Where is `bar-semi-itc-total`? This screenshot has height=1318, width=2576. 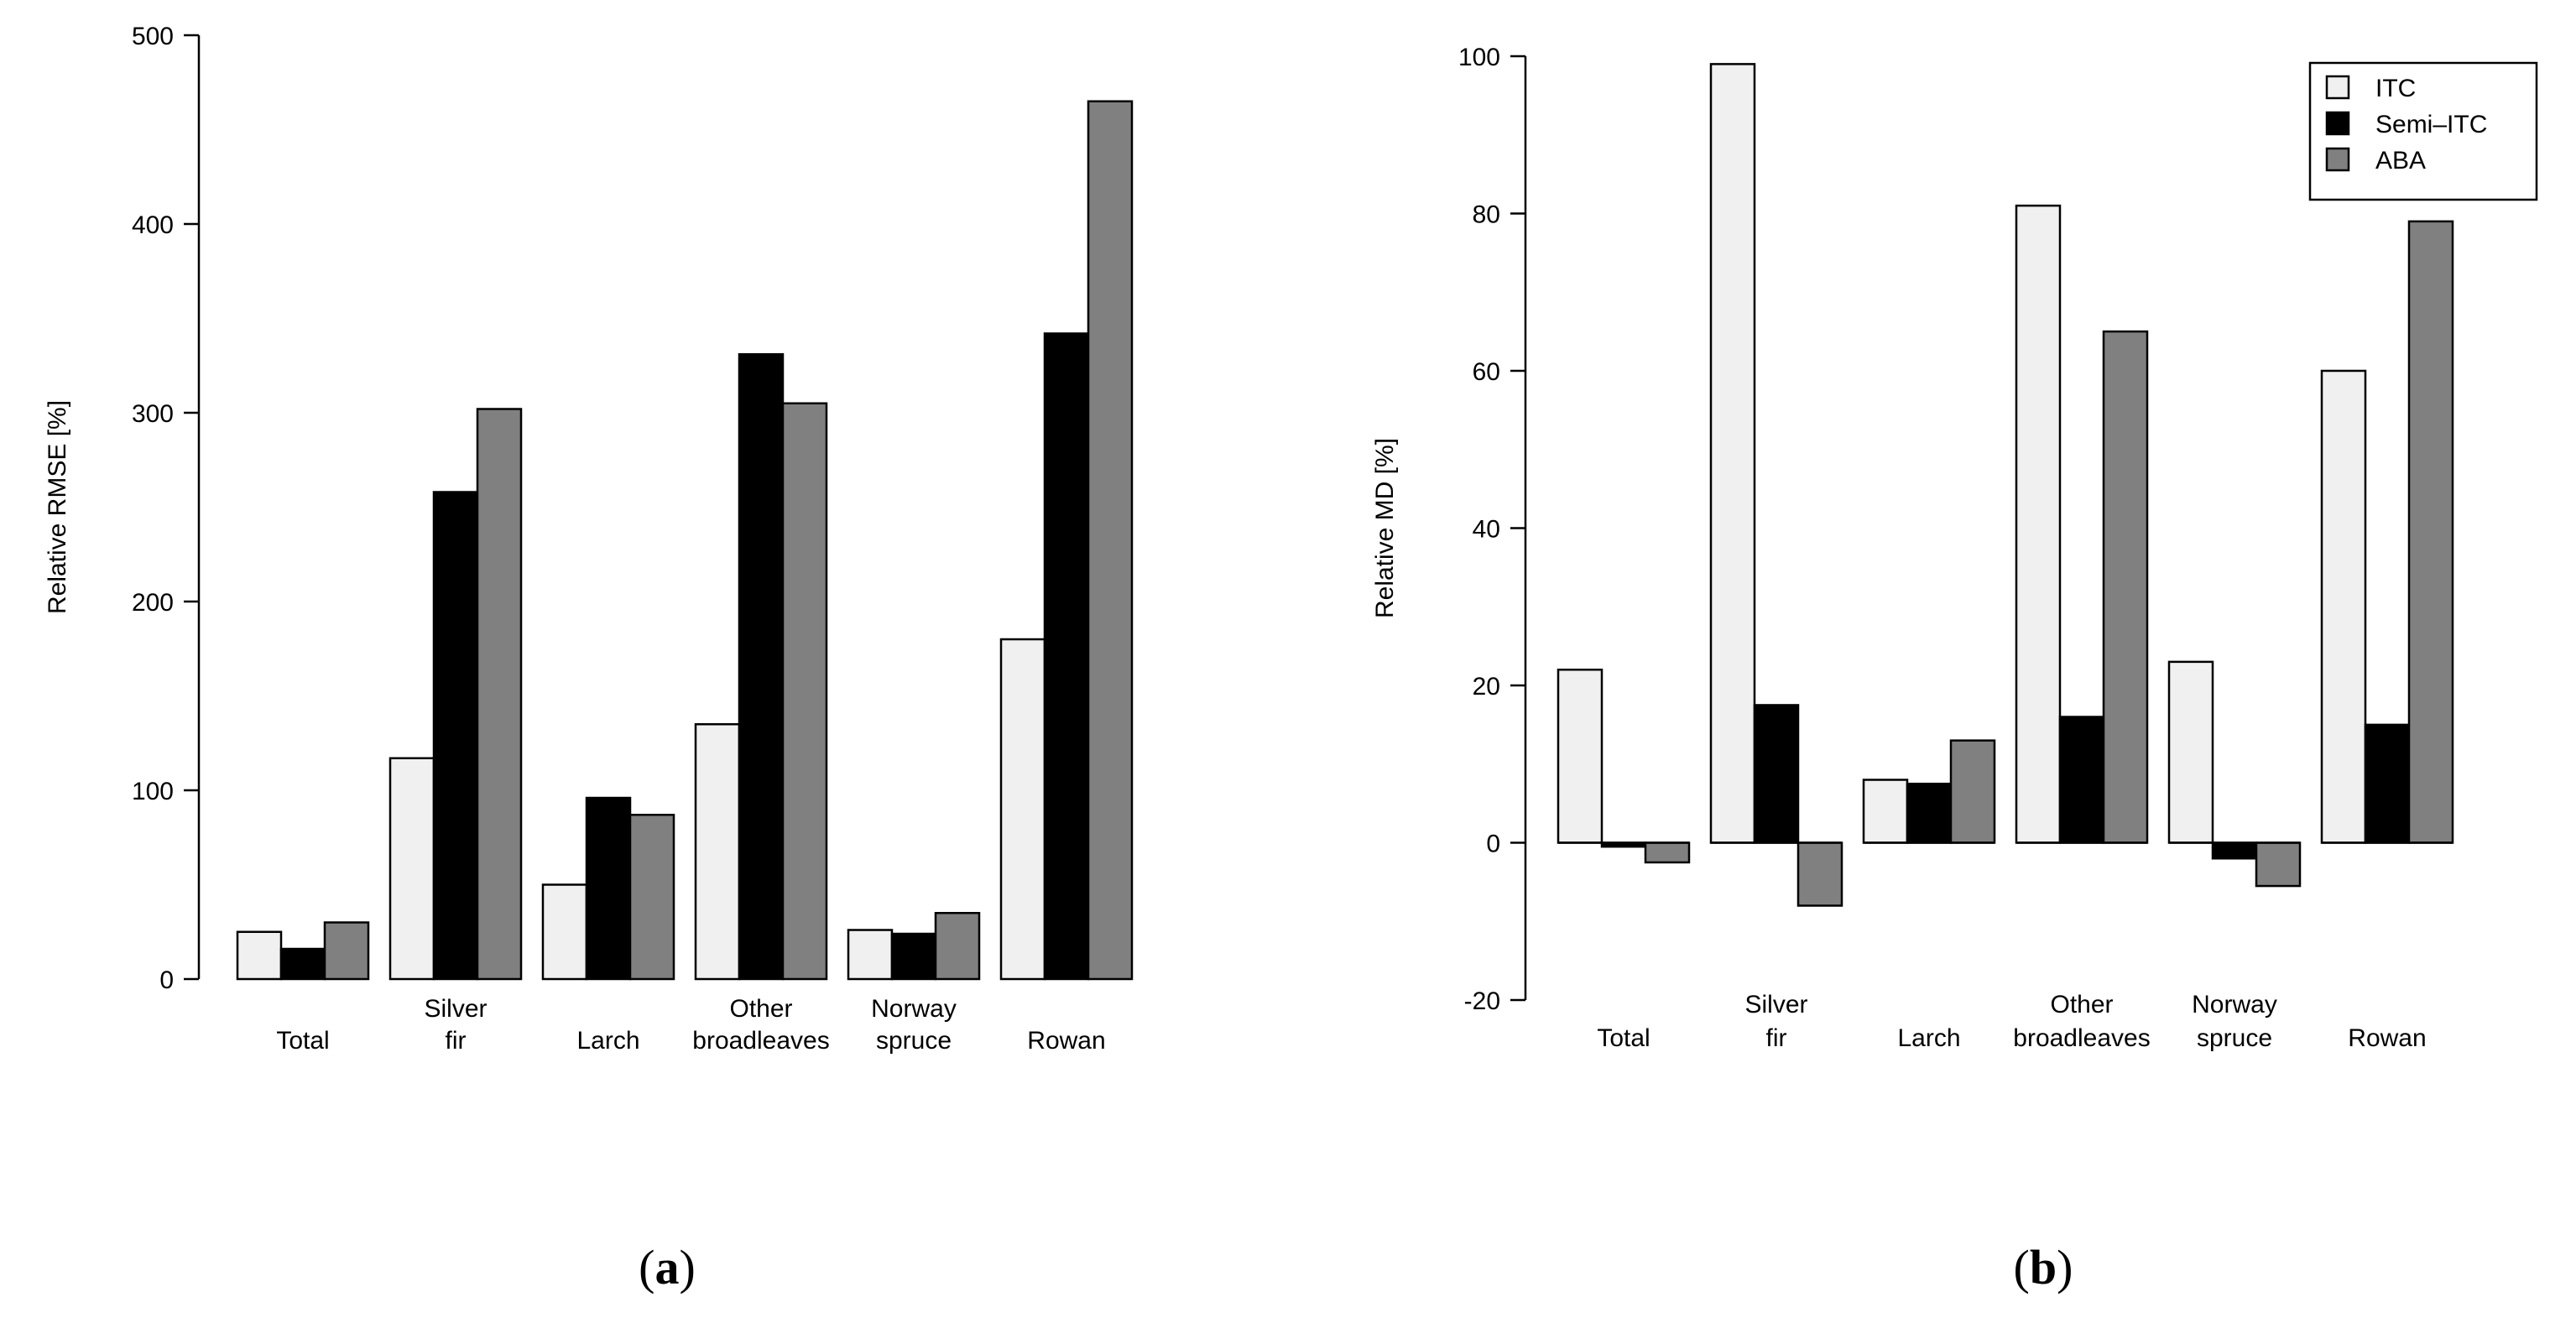 bar-semi-itc-total is located at coordinates (302, 964).